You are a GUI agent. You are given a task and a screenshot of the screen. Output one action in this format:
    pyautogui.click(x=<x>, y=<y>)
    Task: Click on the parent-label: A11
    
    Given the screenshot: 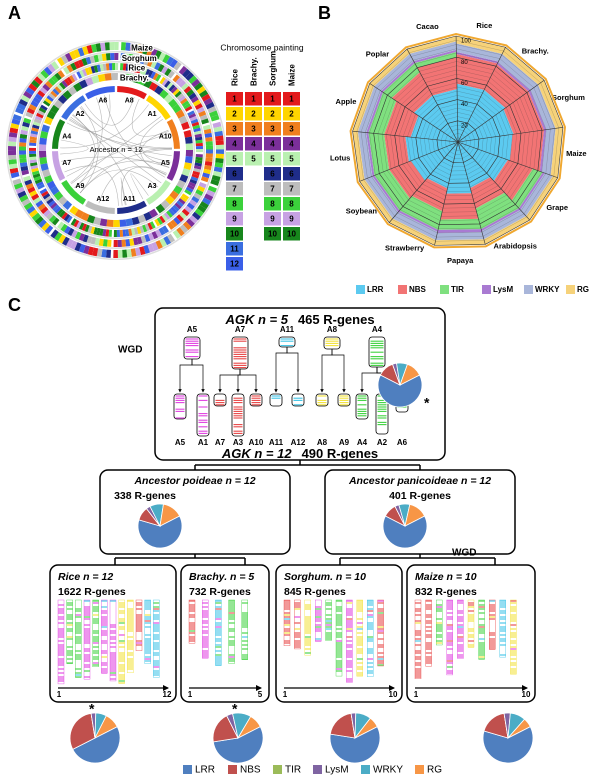 What is the action you would take?
    pyautogui.click(x=287, y=329)
    